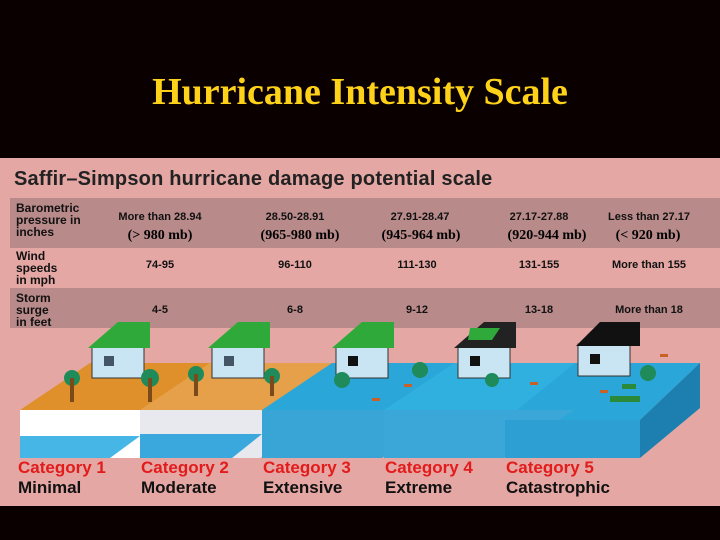 The width and height of the screenshot is (720, 540). I want to click on house-cat2, so click(239, 350).